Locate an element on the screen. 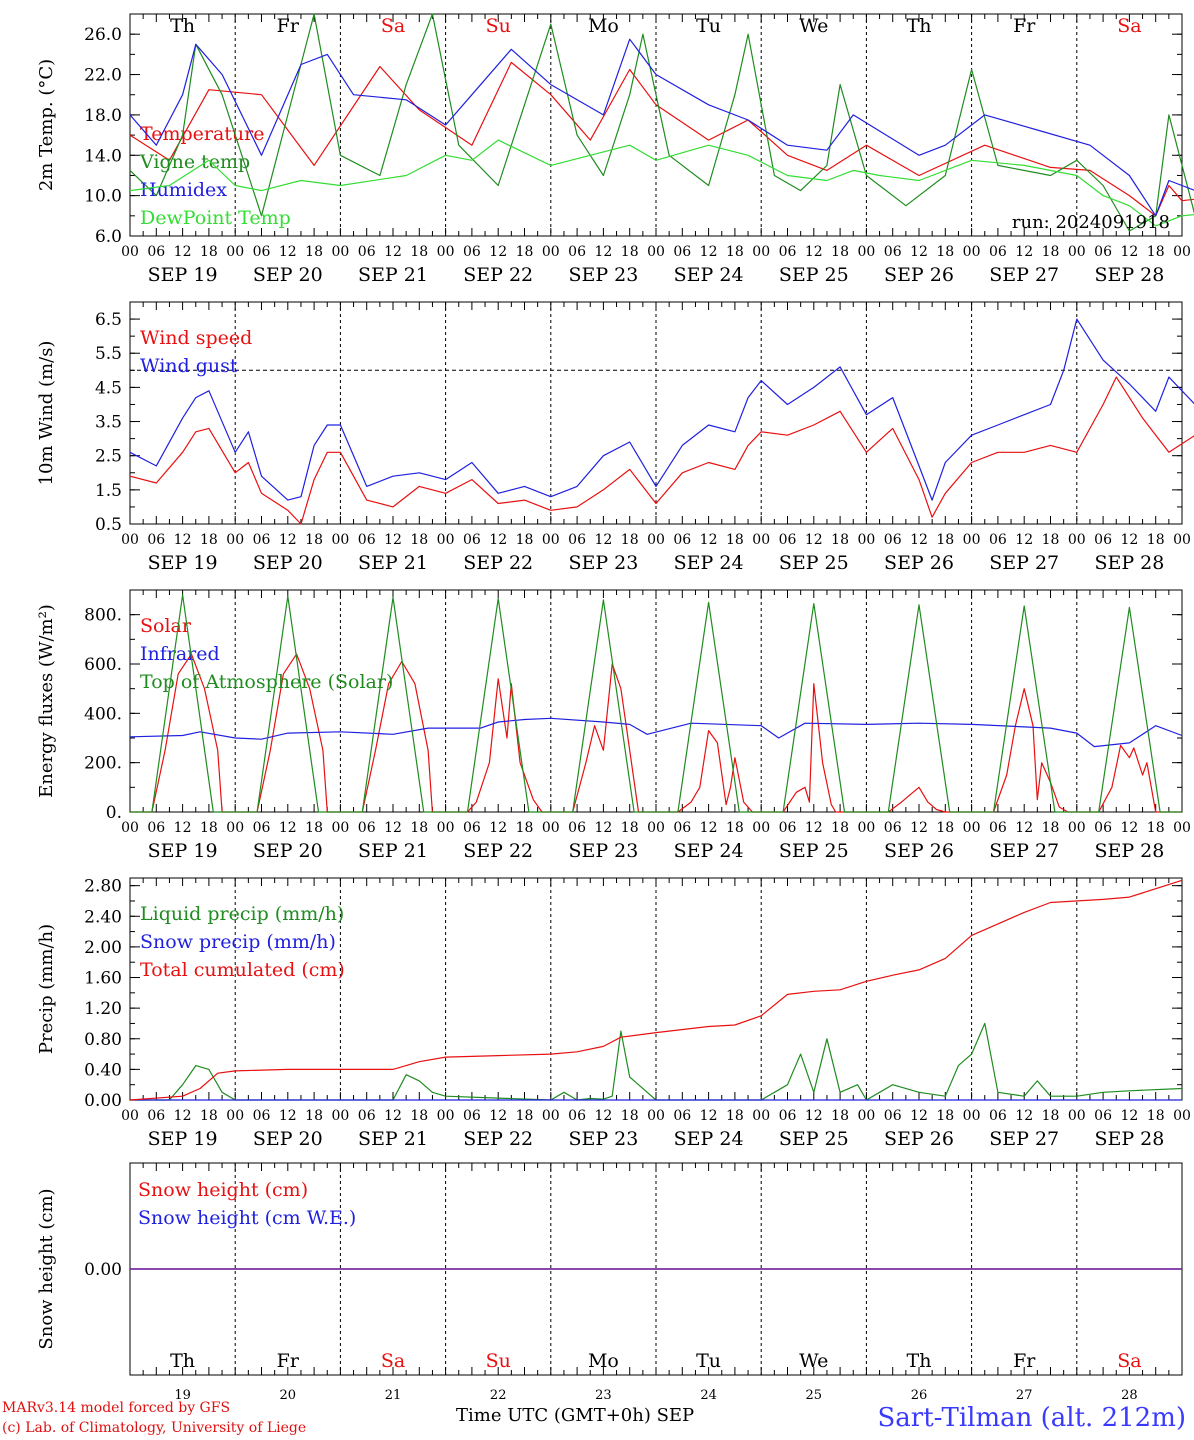  legend-entry: Wind gust is located at coordinates (189, 366).